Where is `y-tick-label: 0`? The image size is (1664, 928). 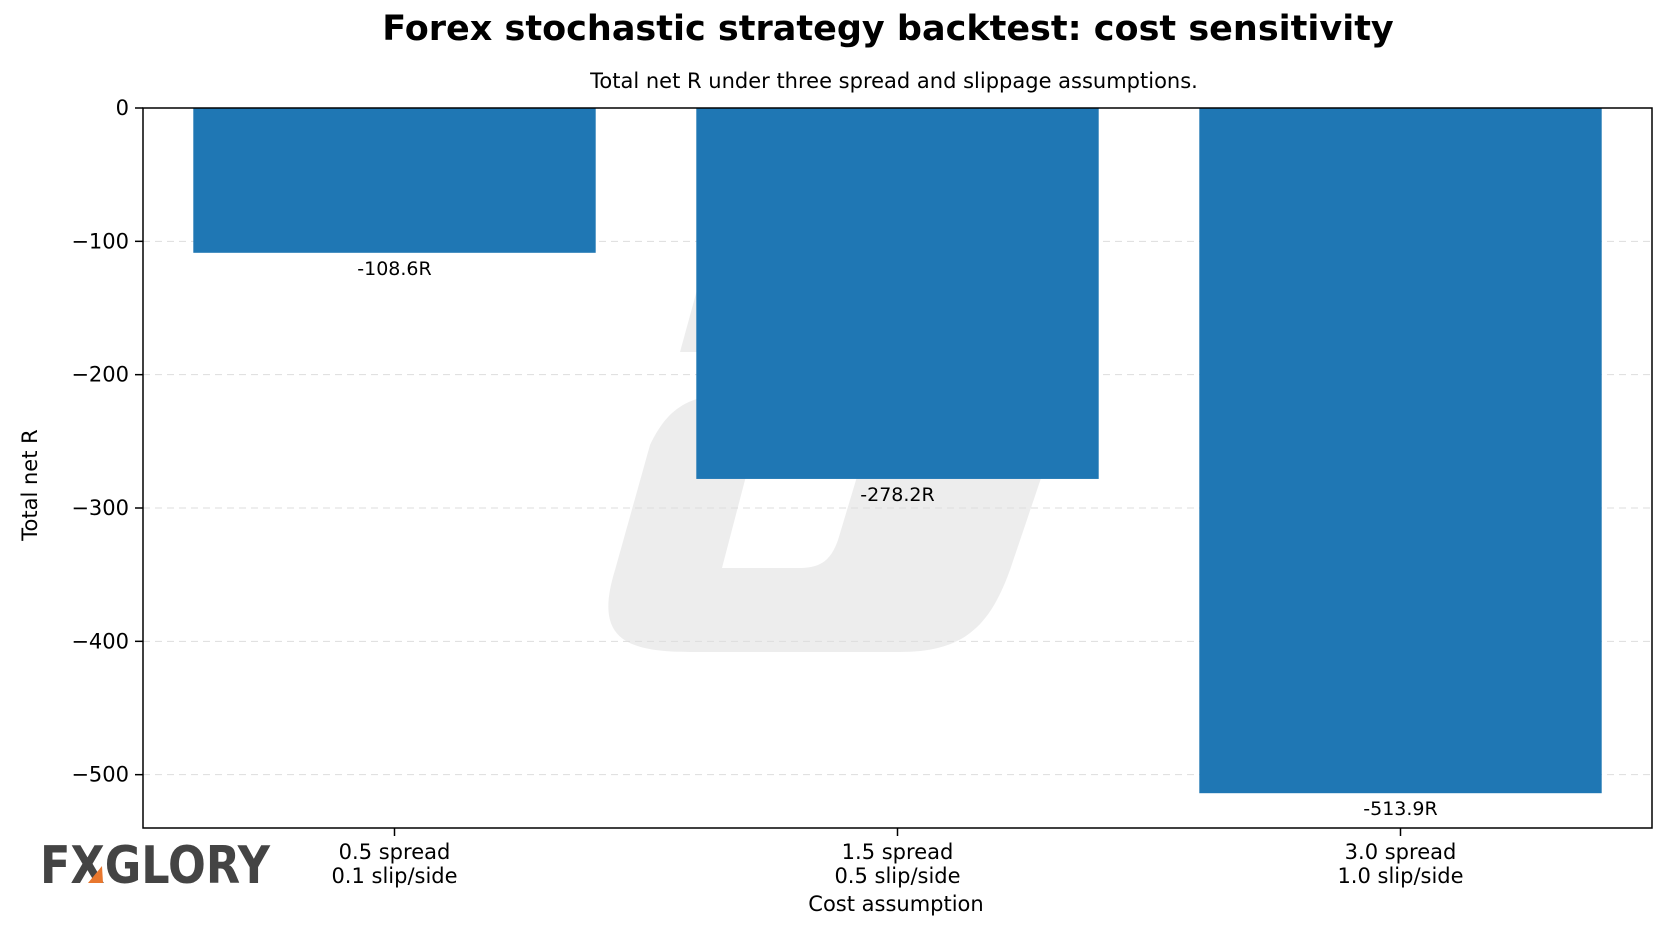
y-tick-label: 0 is located at coordinates (122, 108).